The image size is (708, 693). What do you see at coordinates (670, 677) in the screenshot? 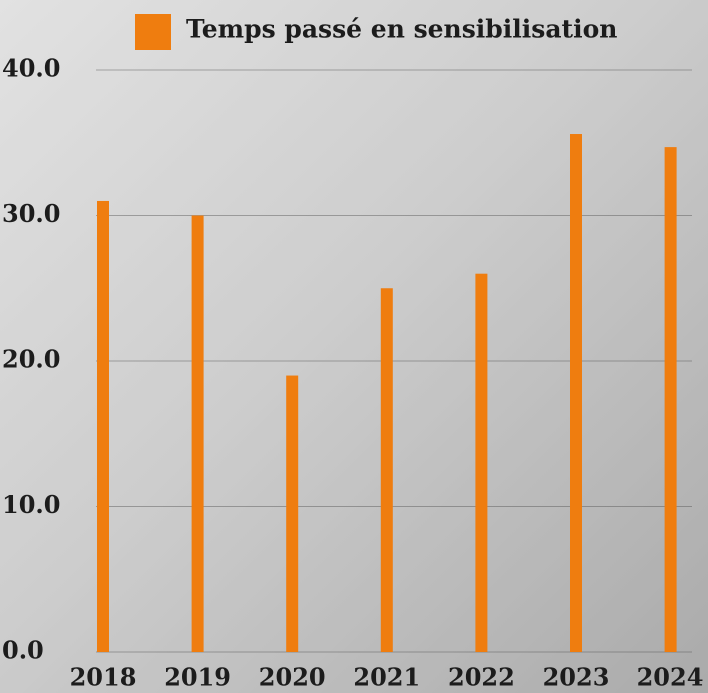
I see `x-tick-label: 2024` at bounding box center [670, 677].